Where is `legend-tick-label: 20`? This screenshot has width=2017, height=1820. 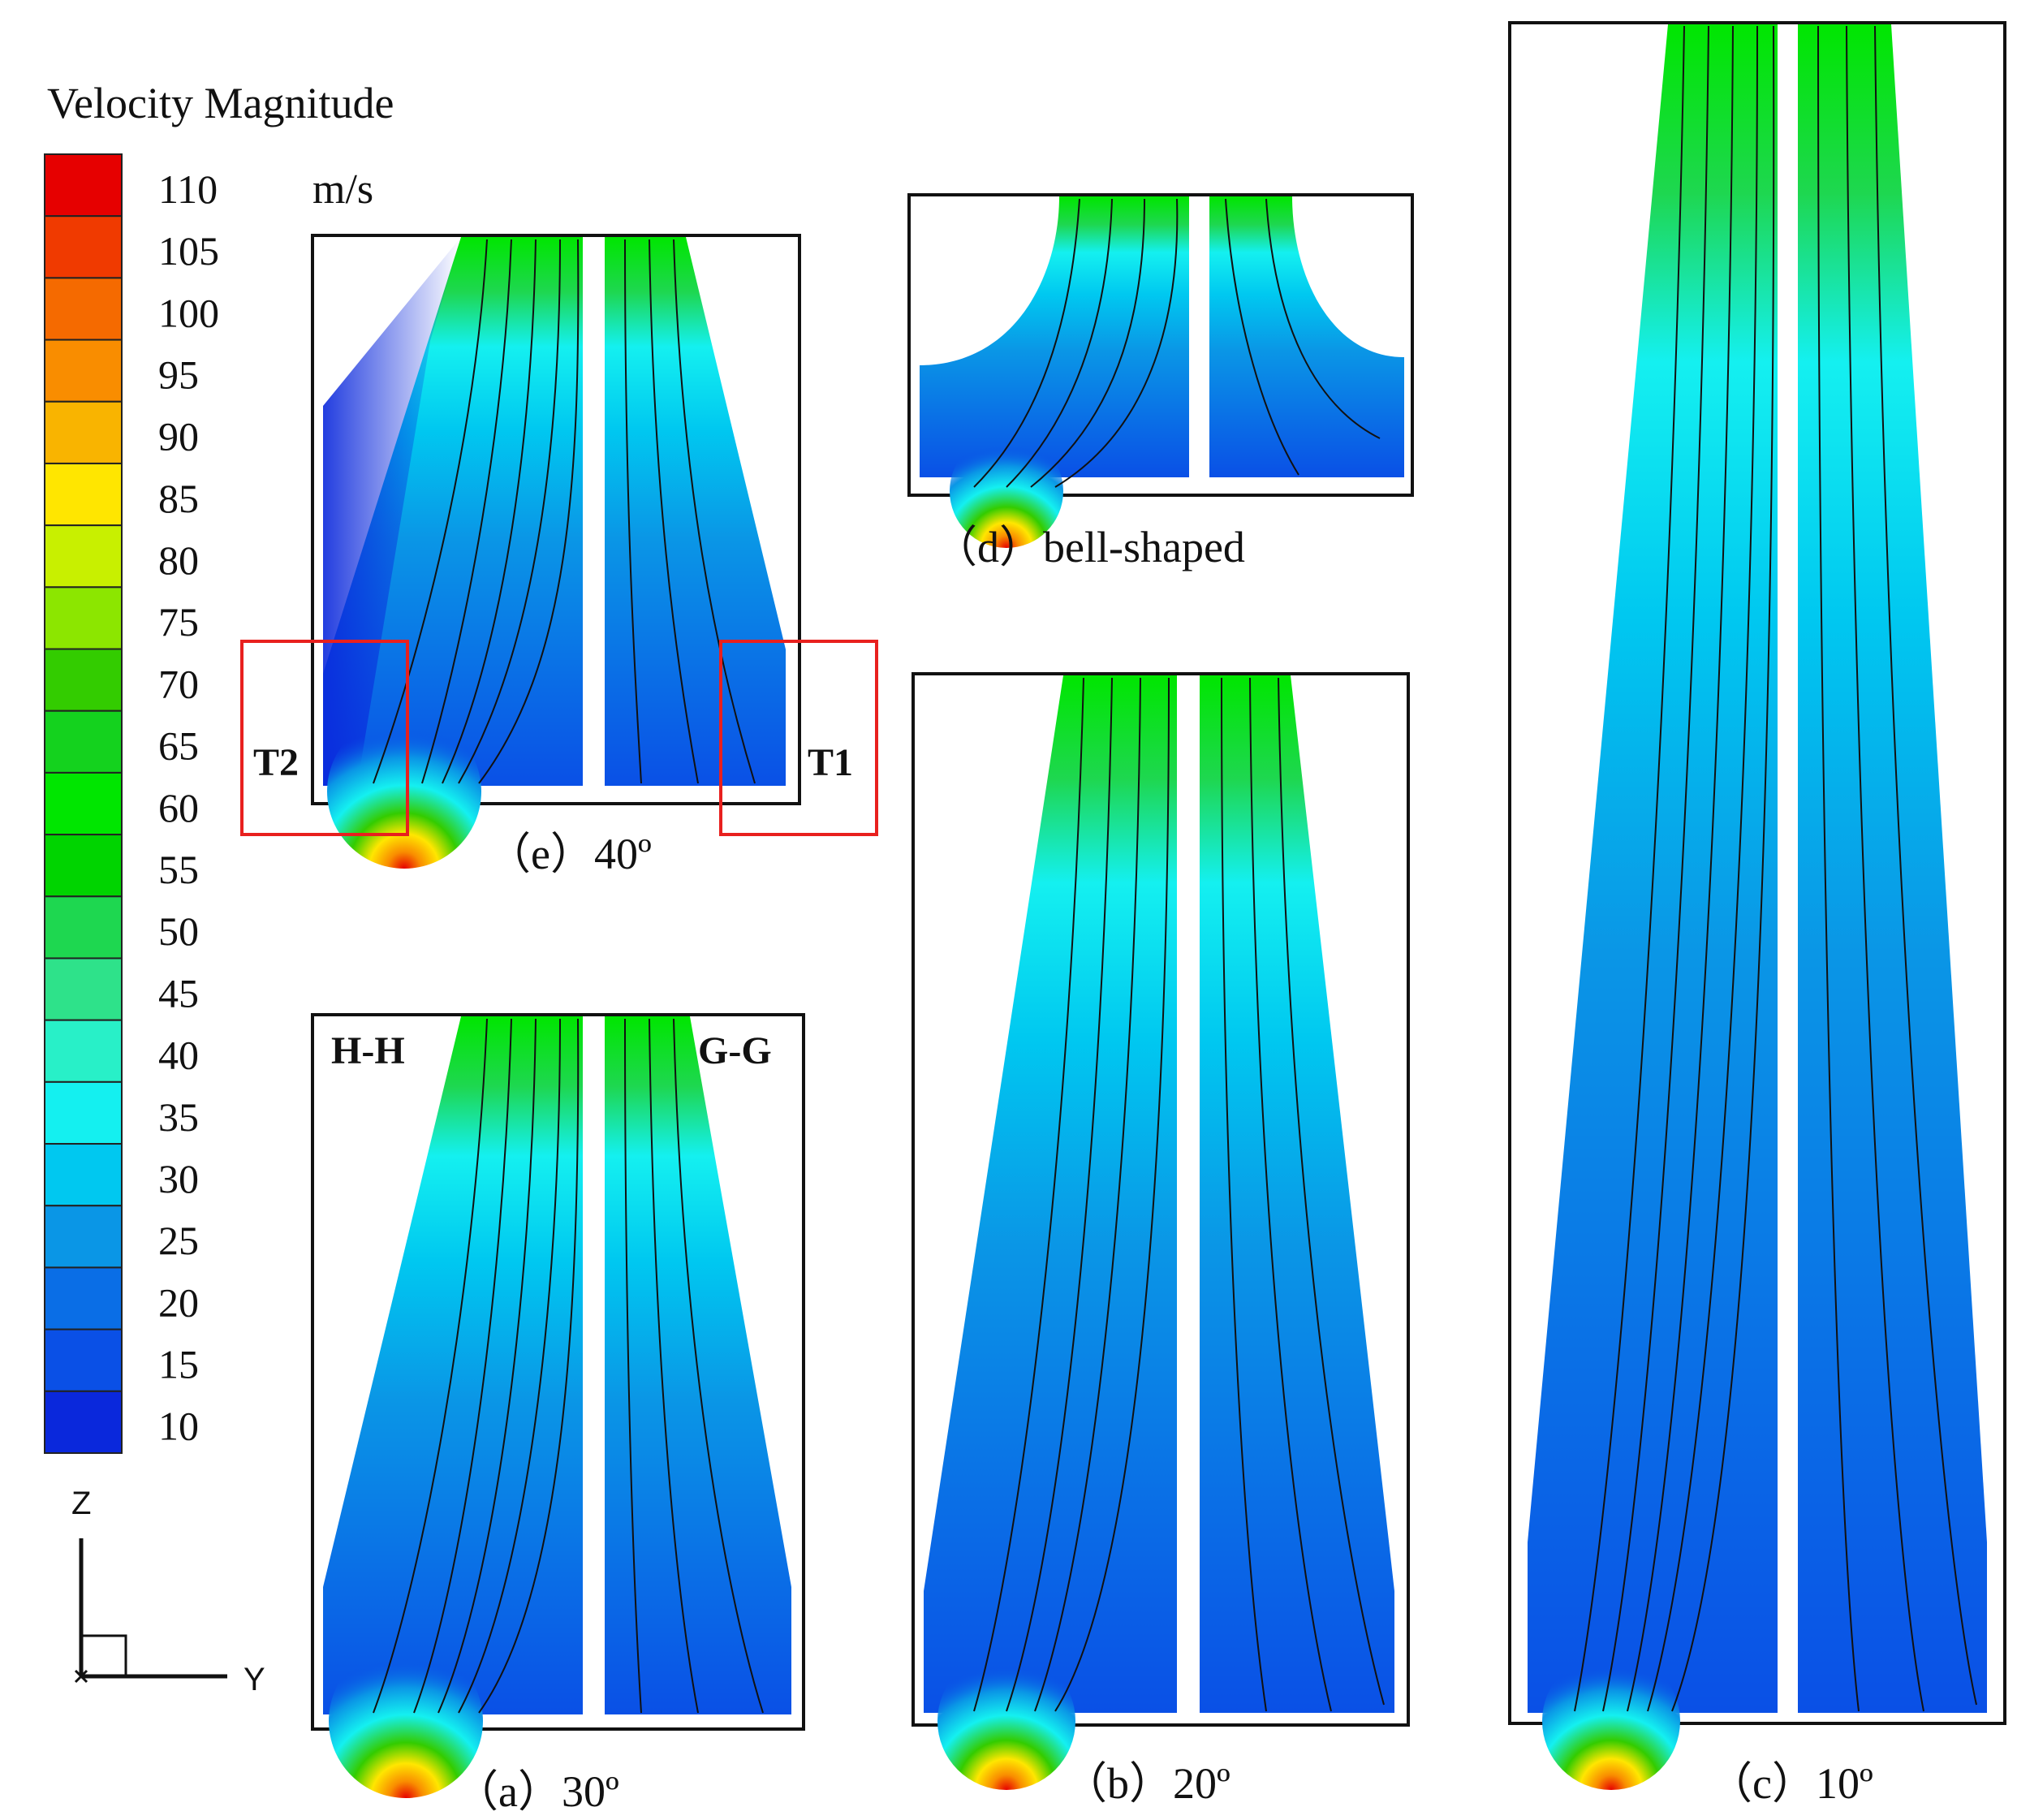 legend-tick-label: 20 is located at coordinates (178, 1302).